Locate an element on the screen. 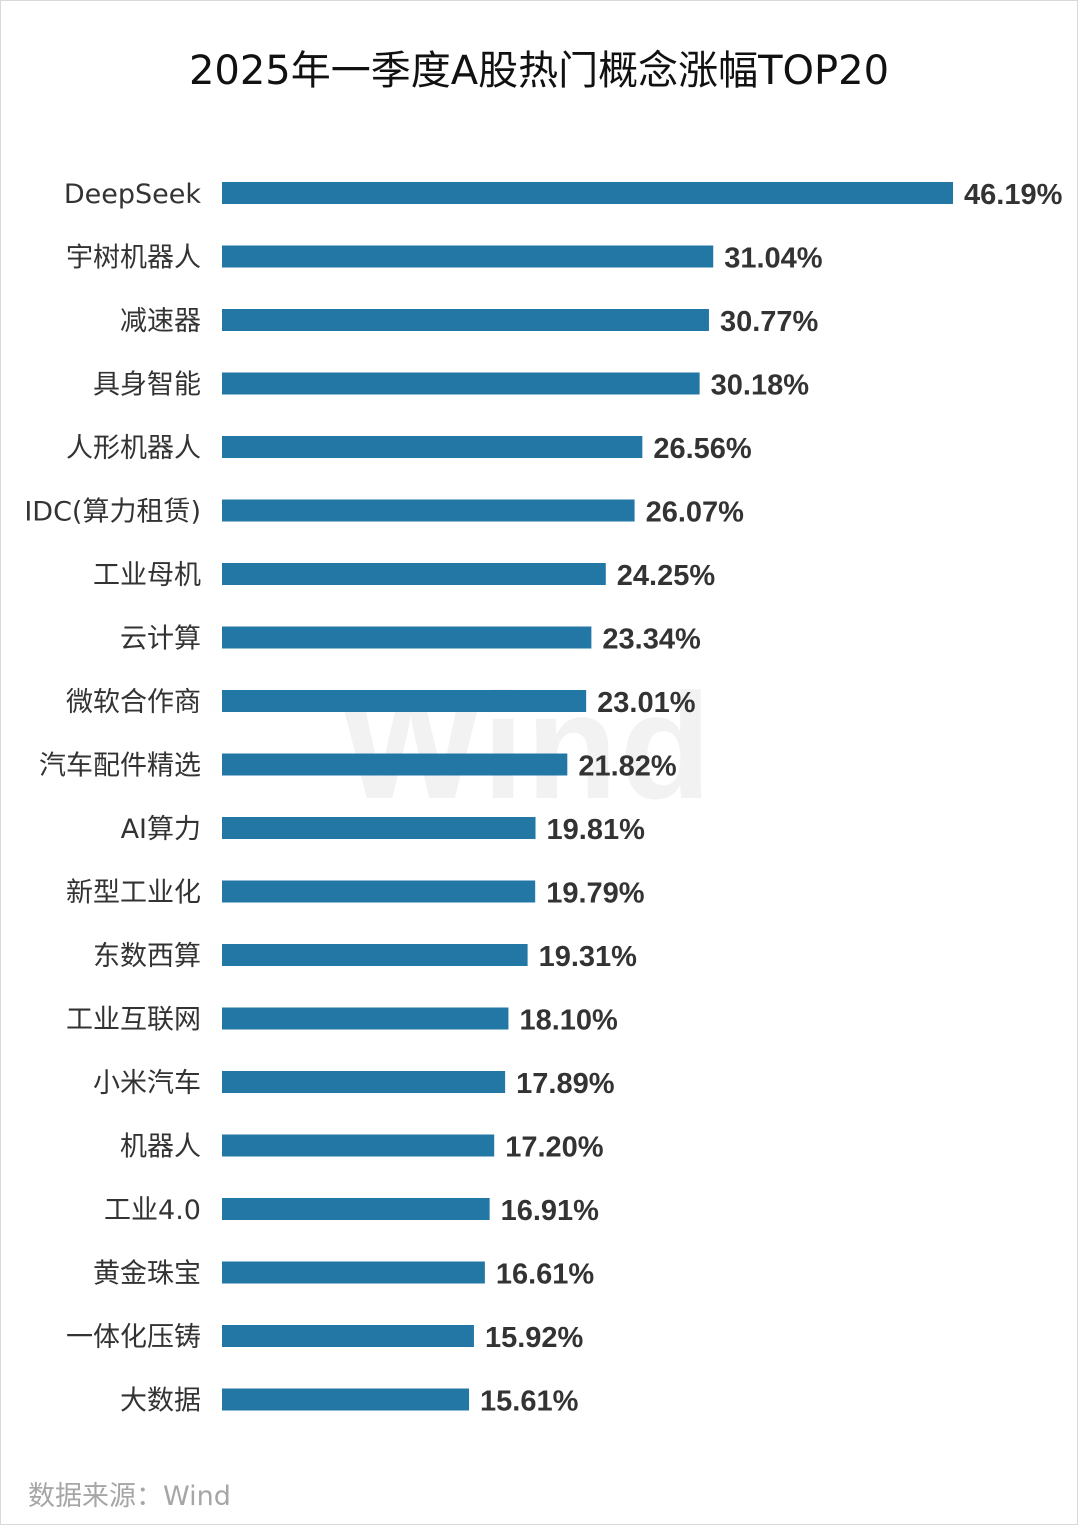  category-label: 减速器 is located at coordinates (160, 321).